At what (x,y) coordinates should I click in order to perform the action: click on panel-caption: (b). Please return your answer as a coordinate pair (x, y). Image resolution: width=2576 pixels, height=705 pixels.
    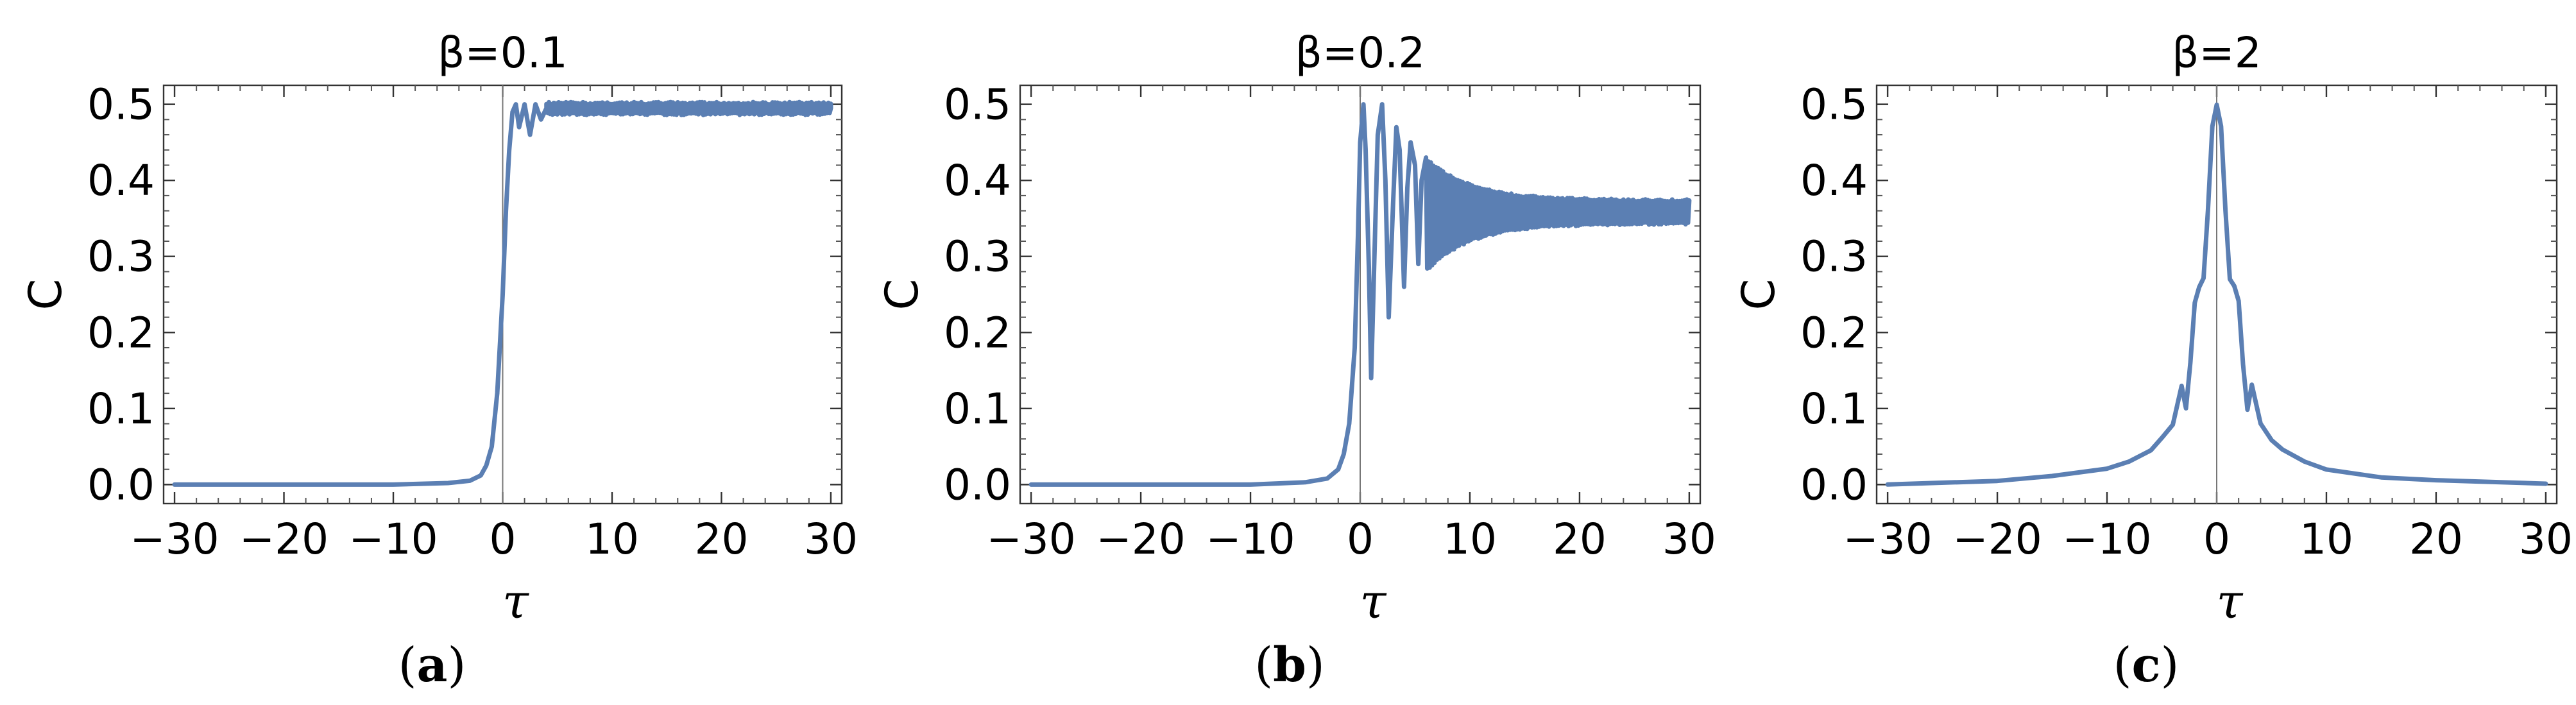
    Looking at the image, I should click on (1289, 665).